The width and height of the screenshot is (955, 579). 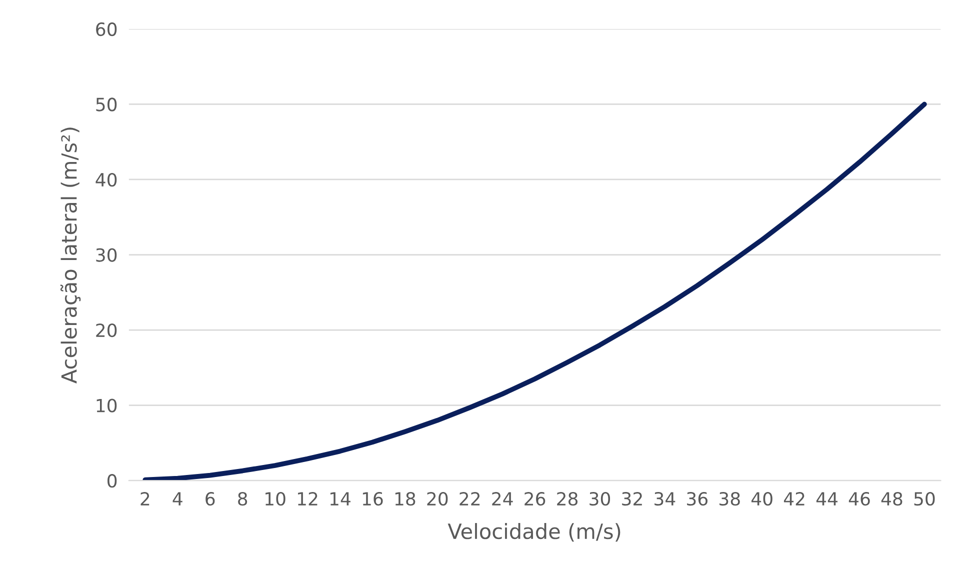 What do you see at coordinates (106, 405) in the screenshot?
I see `y-tick-label: 10` at bounding box center [106, 405].